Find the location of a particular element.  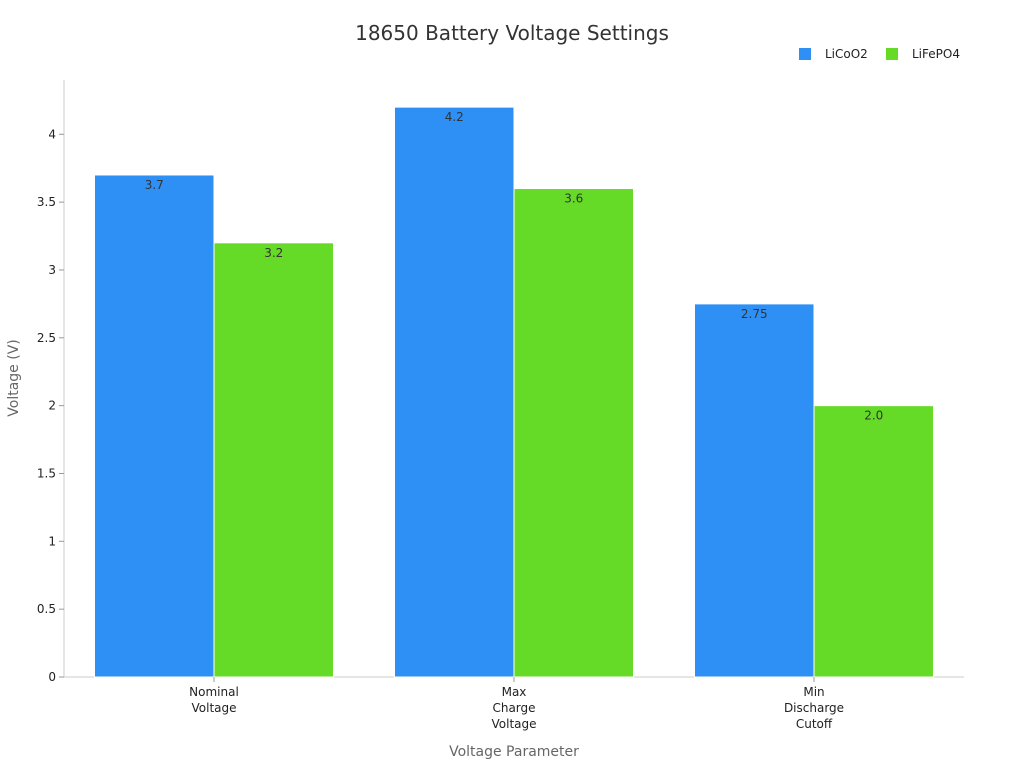

x-tick-label: Max Charge Voltage is located at coordinates (513, 708).